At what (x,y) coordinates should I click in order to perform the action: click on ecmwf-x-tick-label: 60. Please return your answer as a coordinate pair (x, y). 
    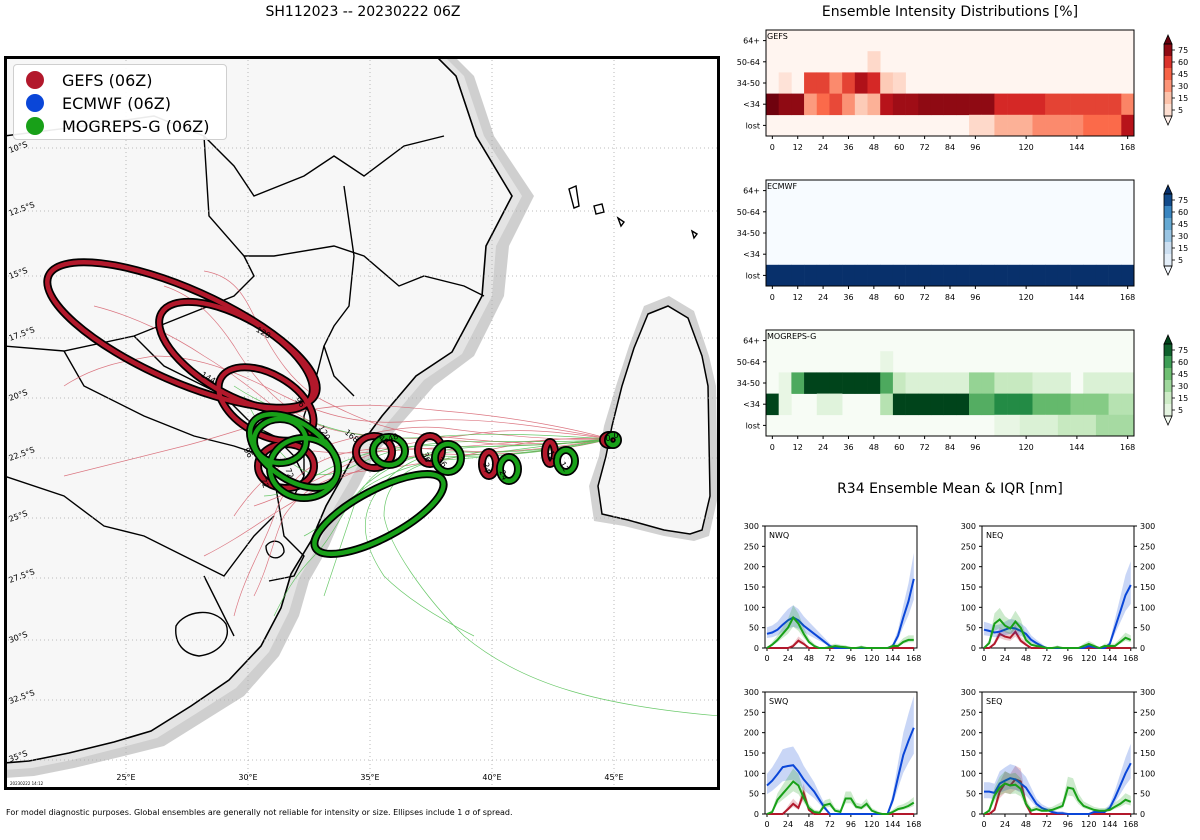
    Looking at the image, I should click on (899, 297).